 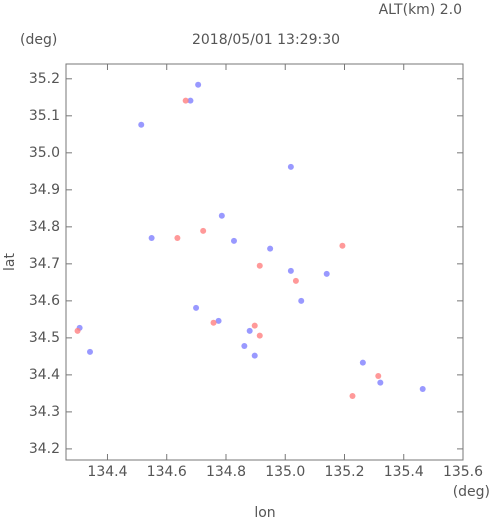 What do you see at coordinates (44, 301) in the screenshot?
I see `y-tick-label: 34.6` at bounding box center [44, 301].